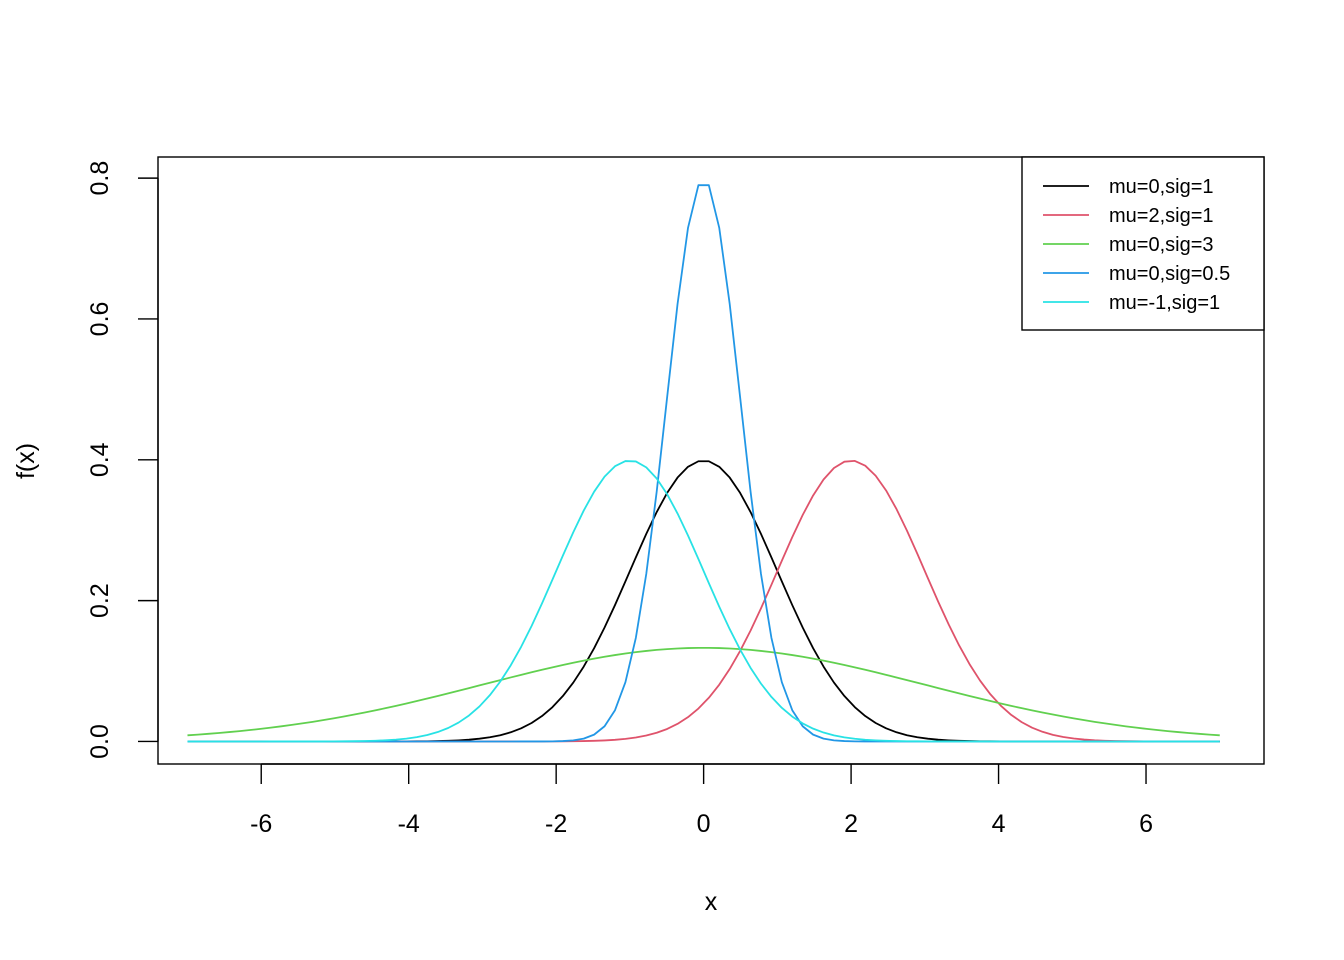 This screenshot has height=960, width=1344. Describe the element at coordinates (701, 800) in the screenshot. I see `x-axis: -6 -4 -2 0 2 4 6` at that location.